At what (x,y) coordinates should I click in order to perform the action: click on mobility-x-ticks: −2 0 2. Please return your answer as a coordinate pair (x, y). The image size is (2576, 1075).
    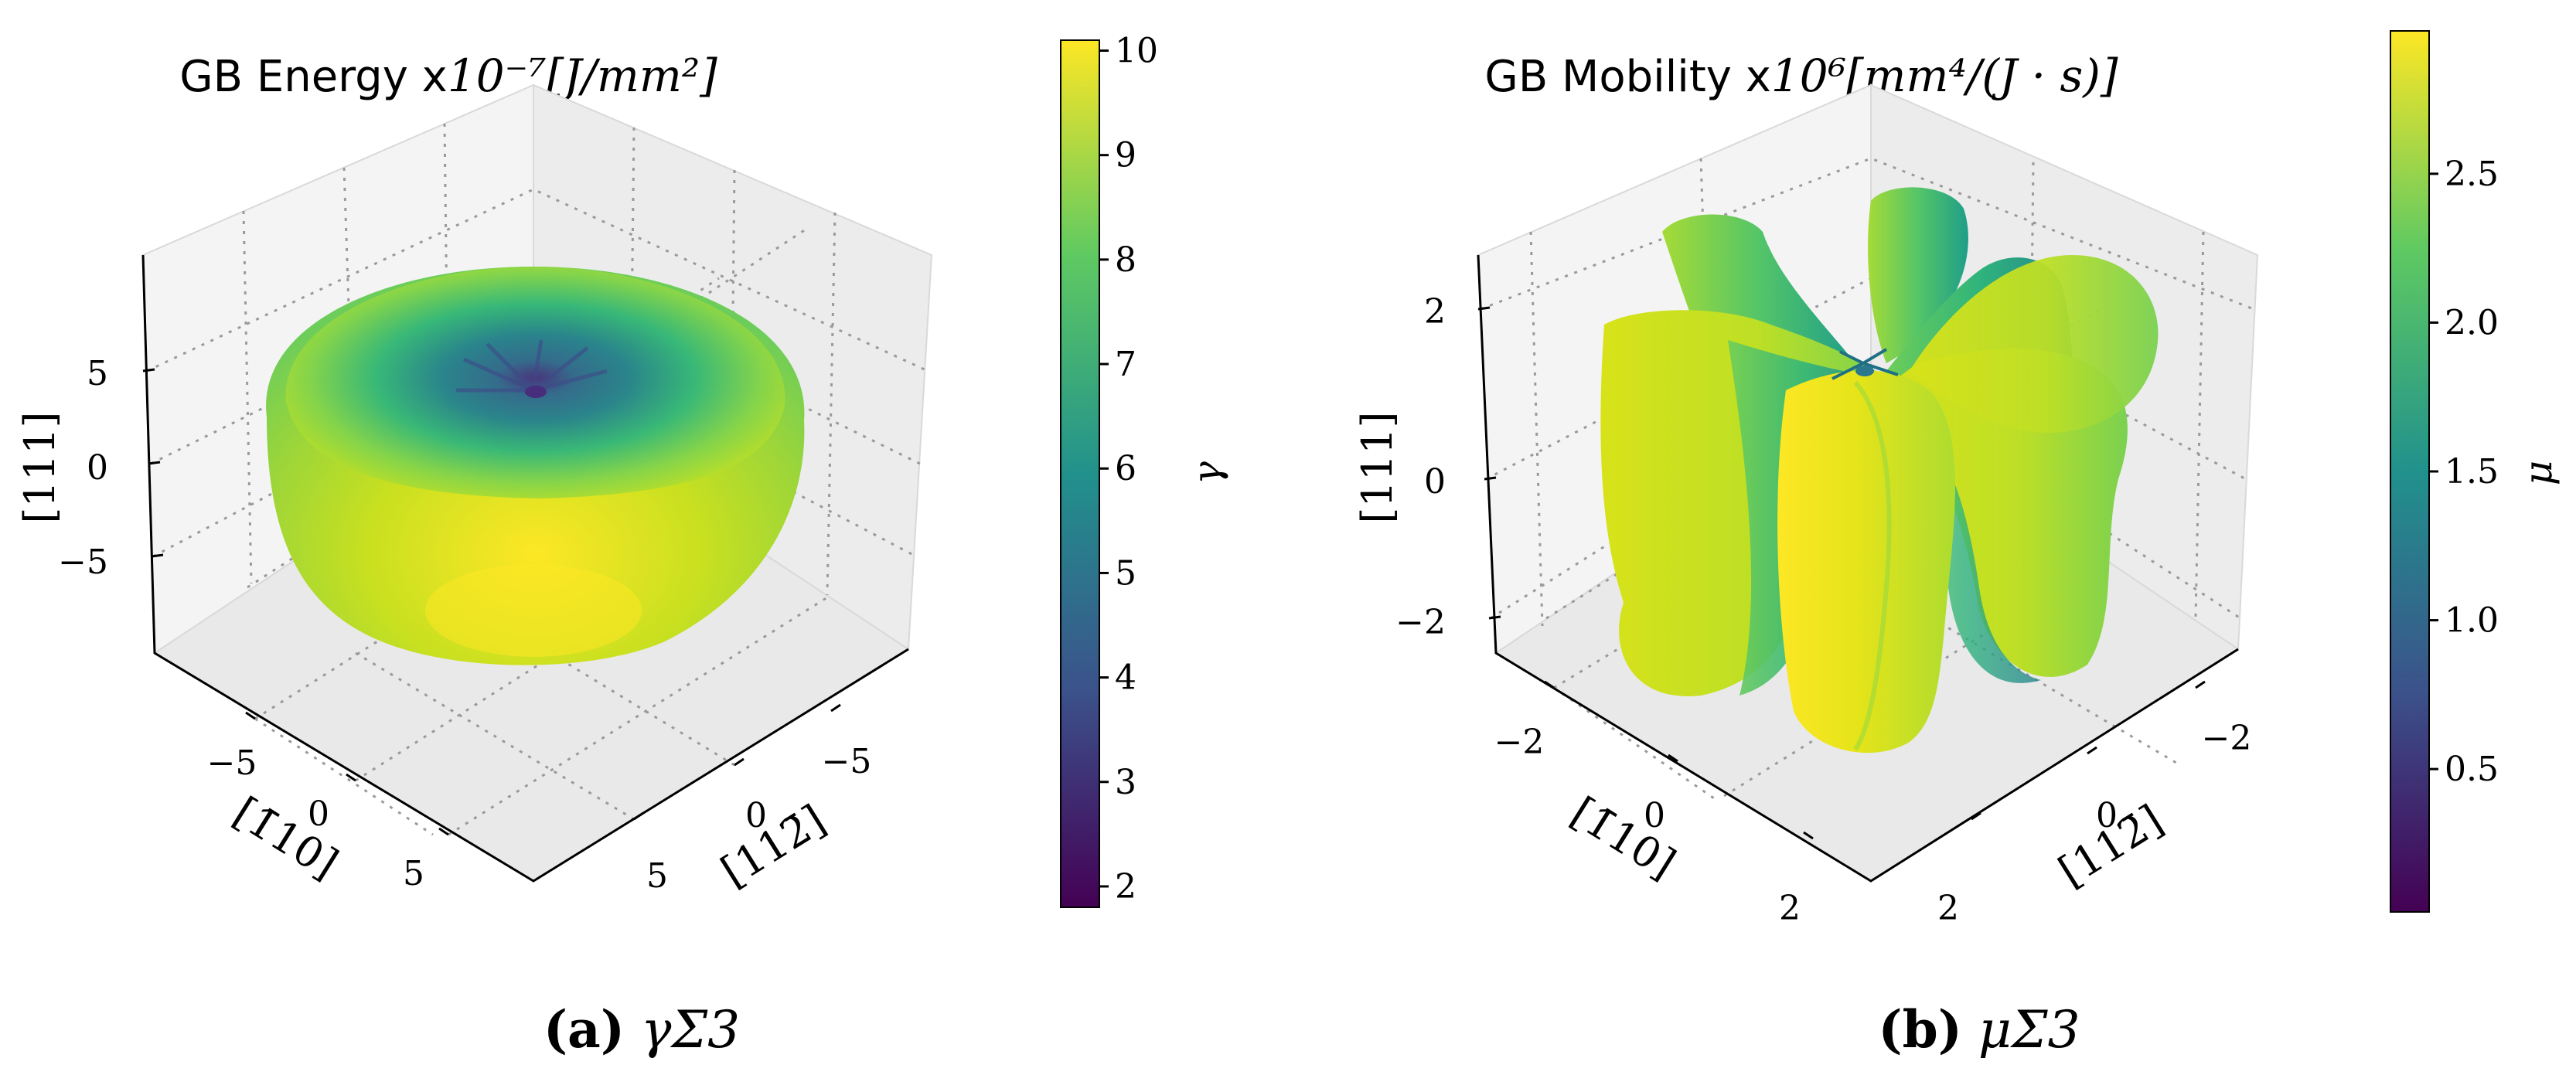
    Looking at the image, I should click on (1647, 826).